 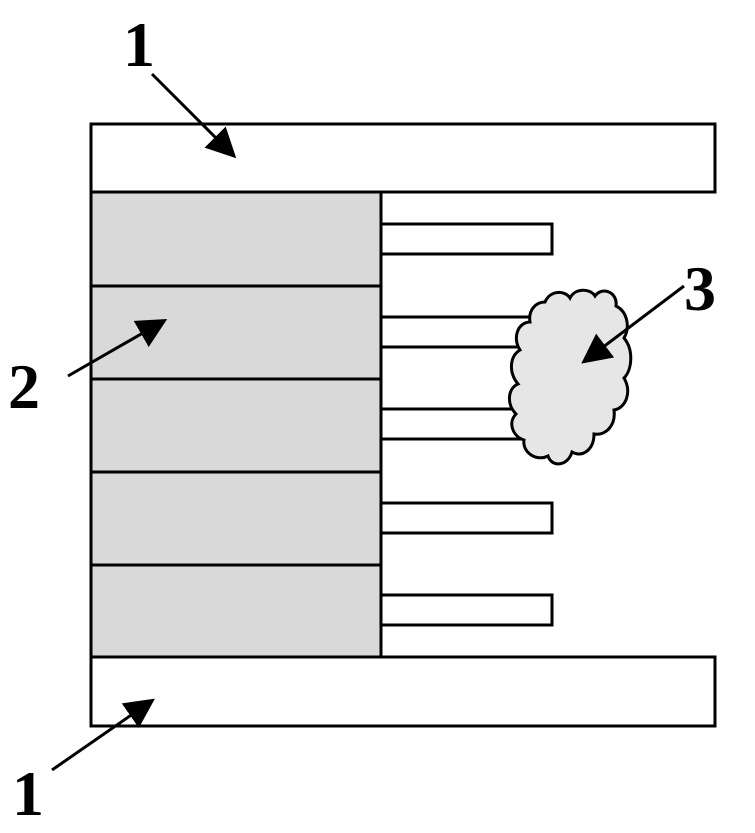 What do you see at coordinates (633, 324) in the screenshot?
I see `arrow-cloud` at bounding box center [633, 324].